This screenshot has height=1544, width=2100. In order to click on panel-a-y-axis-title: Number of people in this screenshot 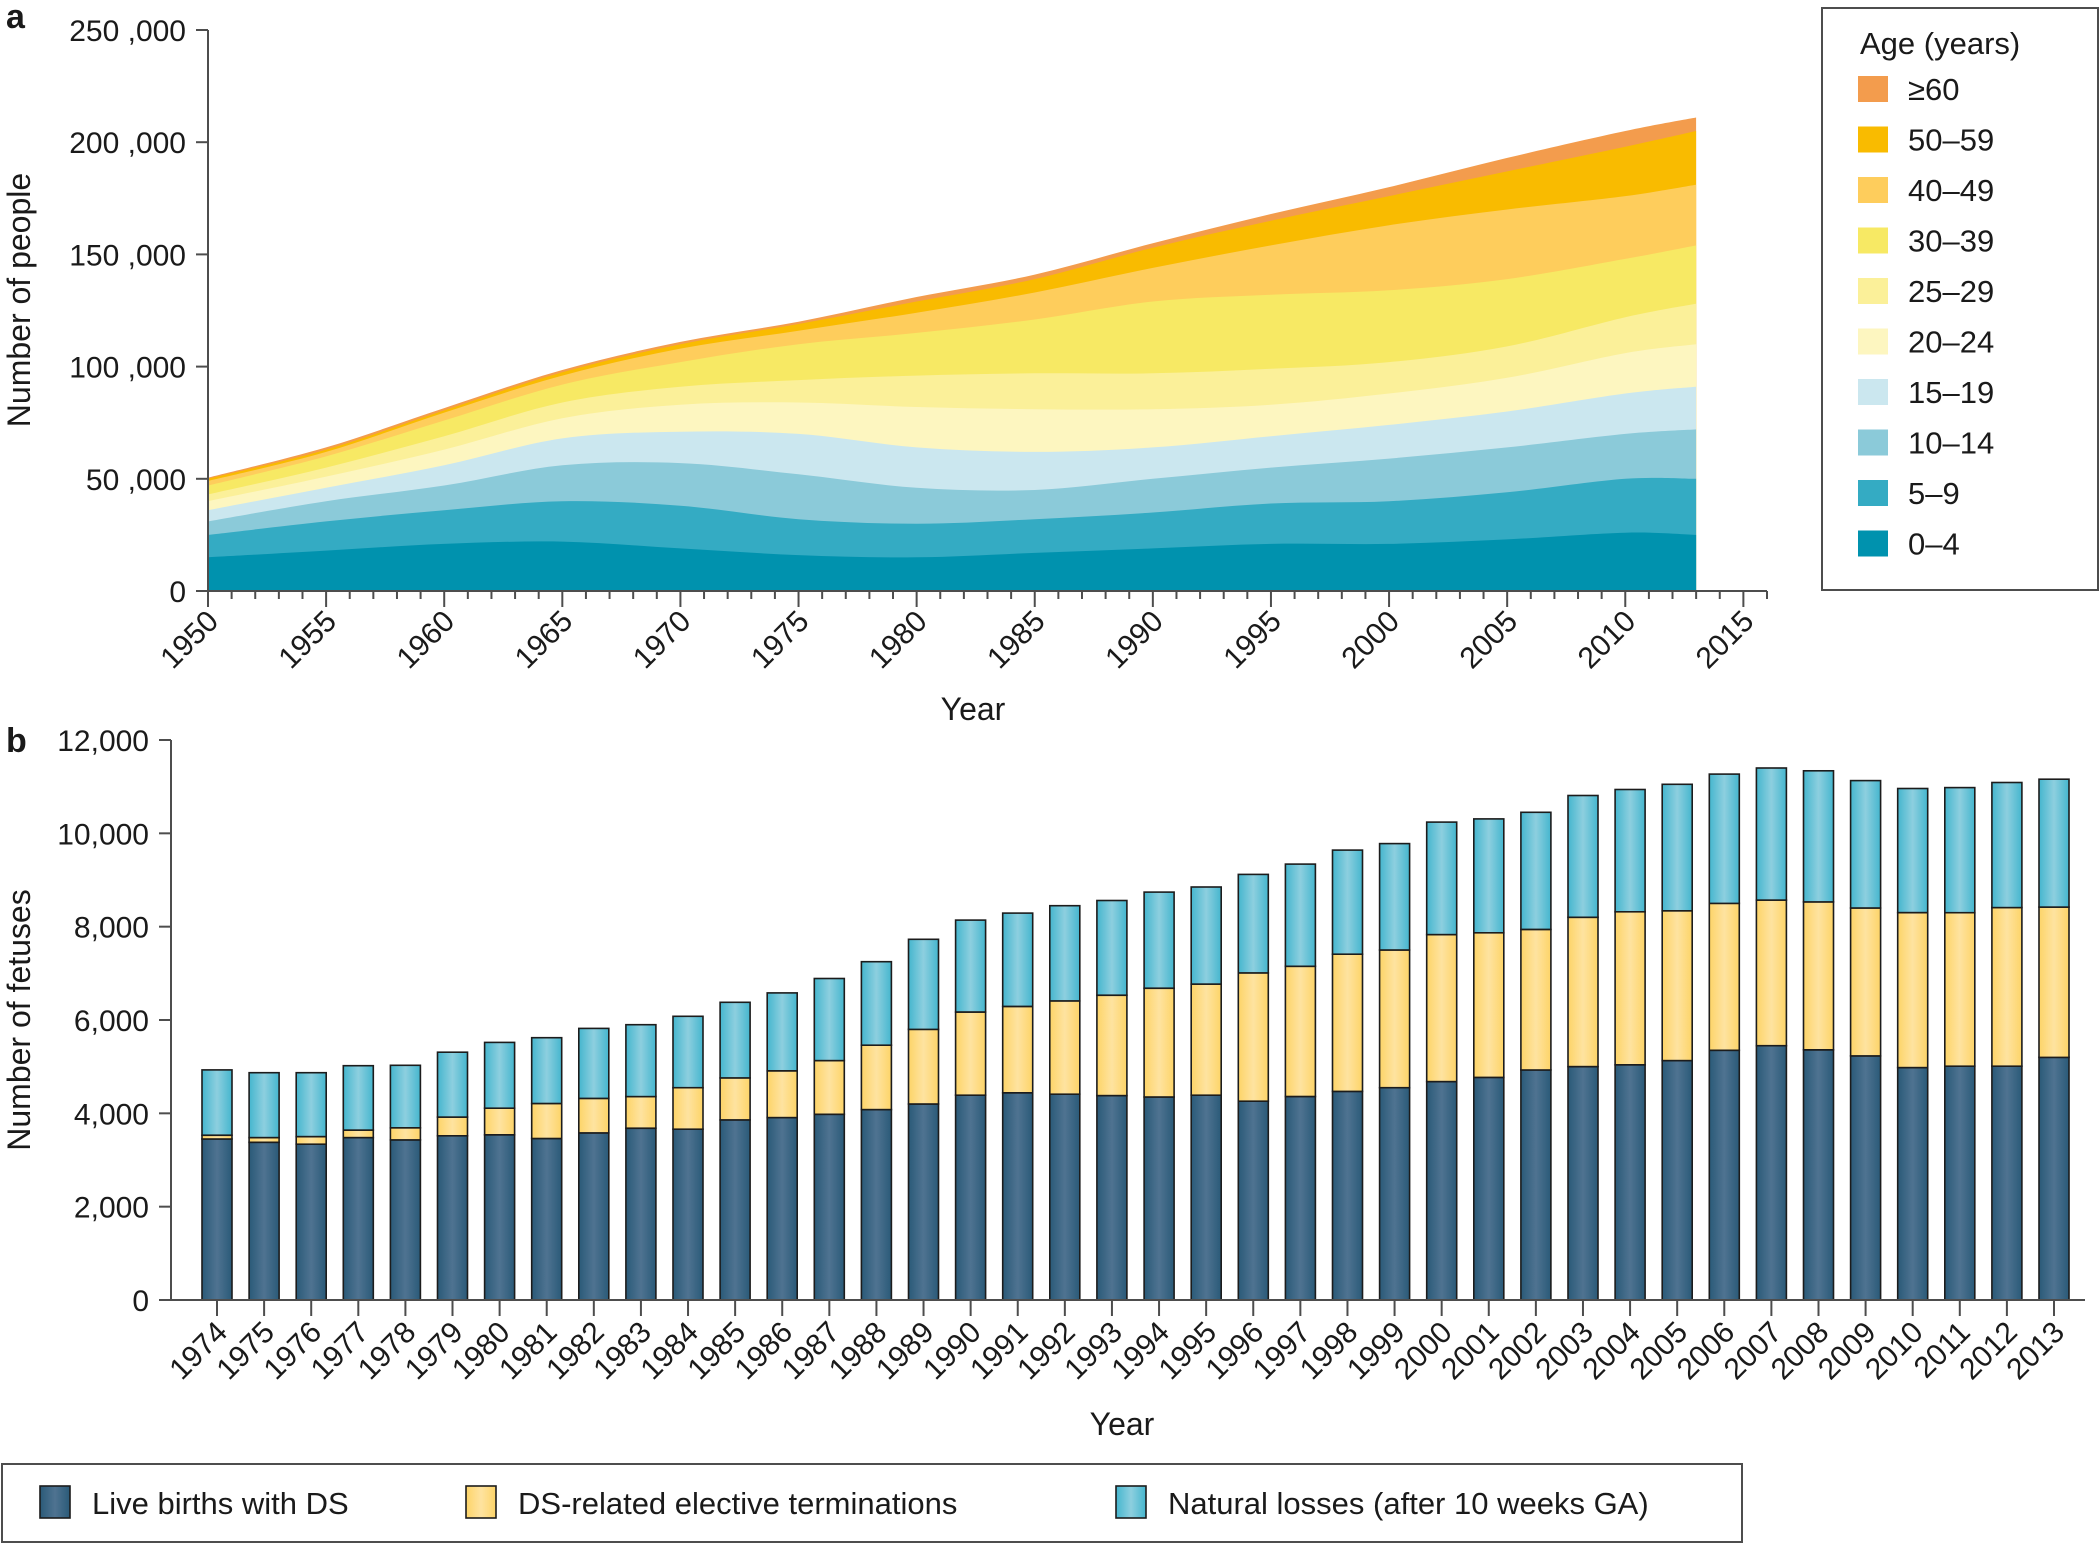, I will do `click(19, 300)`.